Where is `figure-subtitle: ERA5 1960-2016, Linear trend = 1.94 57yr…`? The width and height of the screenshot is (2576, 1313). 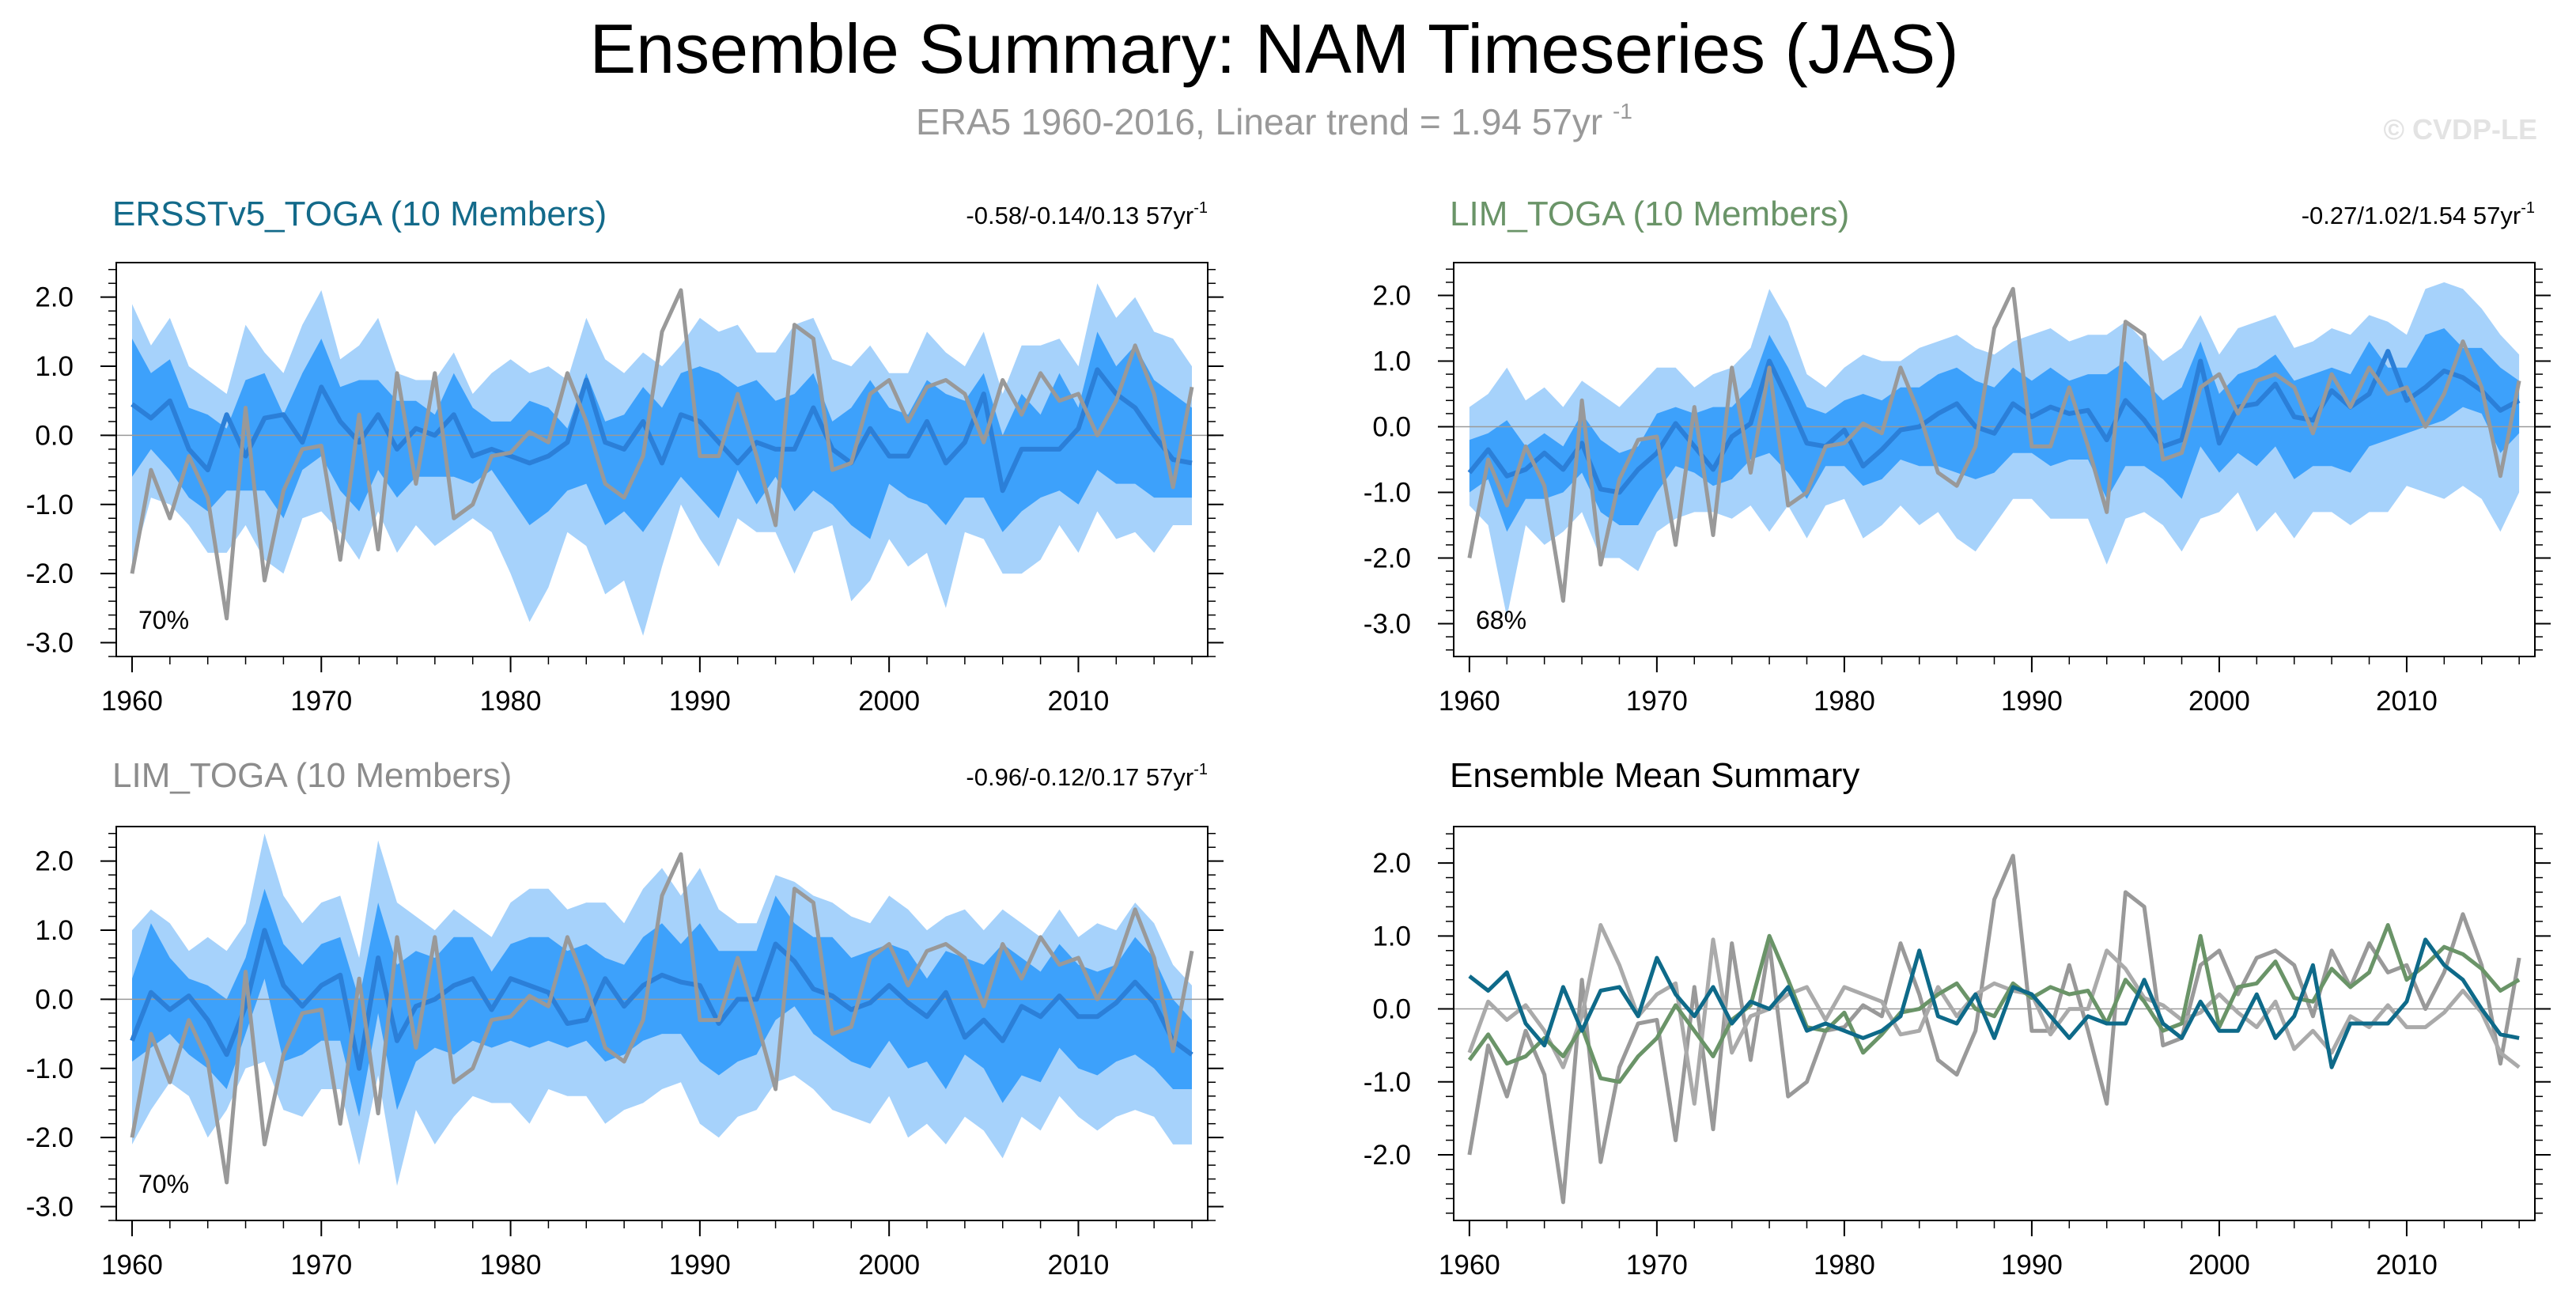 figure-subtitle: ERA5 1960-2016, Linear trend = 1.94 57yr… is located at coordinates (1274, 120).